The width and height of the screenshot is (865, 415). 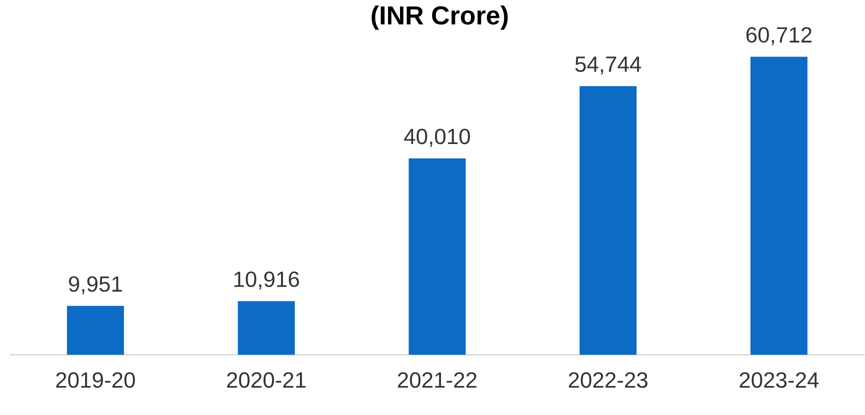 What do you see at coordinates (437, 380) in the screenshot?
I see `x-tick-label: 2021-22` at bounding box center [437, 380].